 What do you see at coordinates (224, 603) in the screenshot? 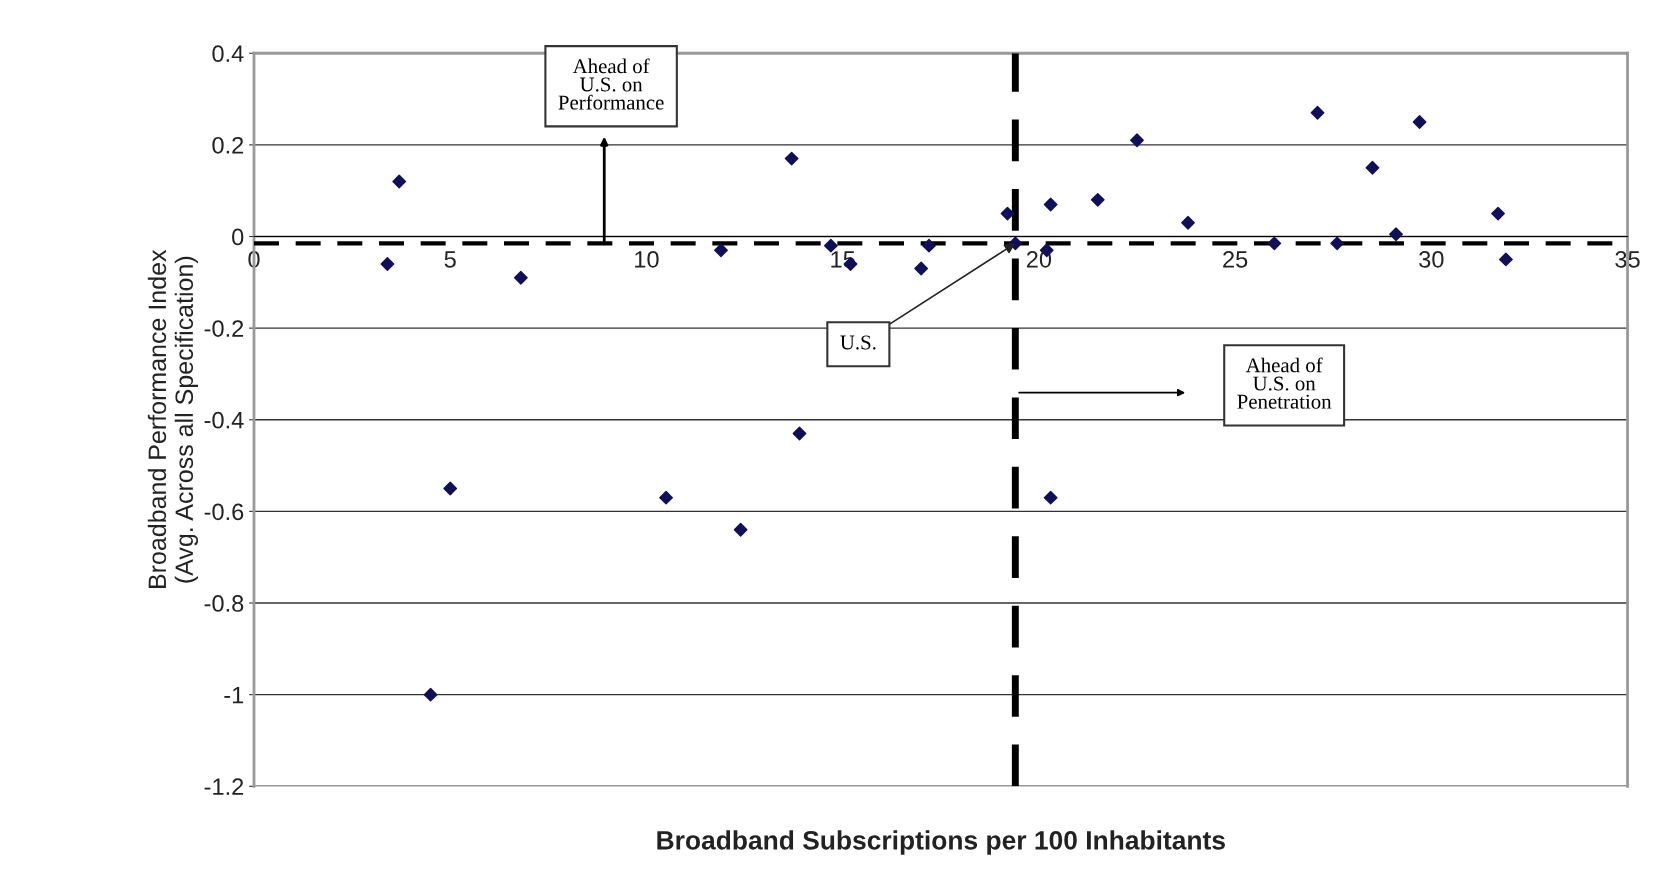
I see `y-tick-label: -0.8` at bounding box center [224, 603].